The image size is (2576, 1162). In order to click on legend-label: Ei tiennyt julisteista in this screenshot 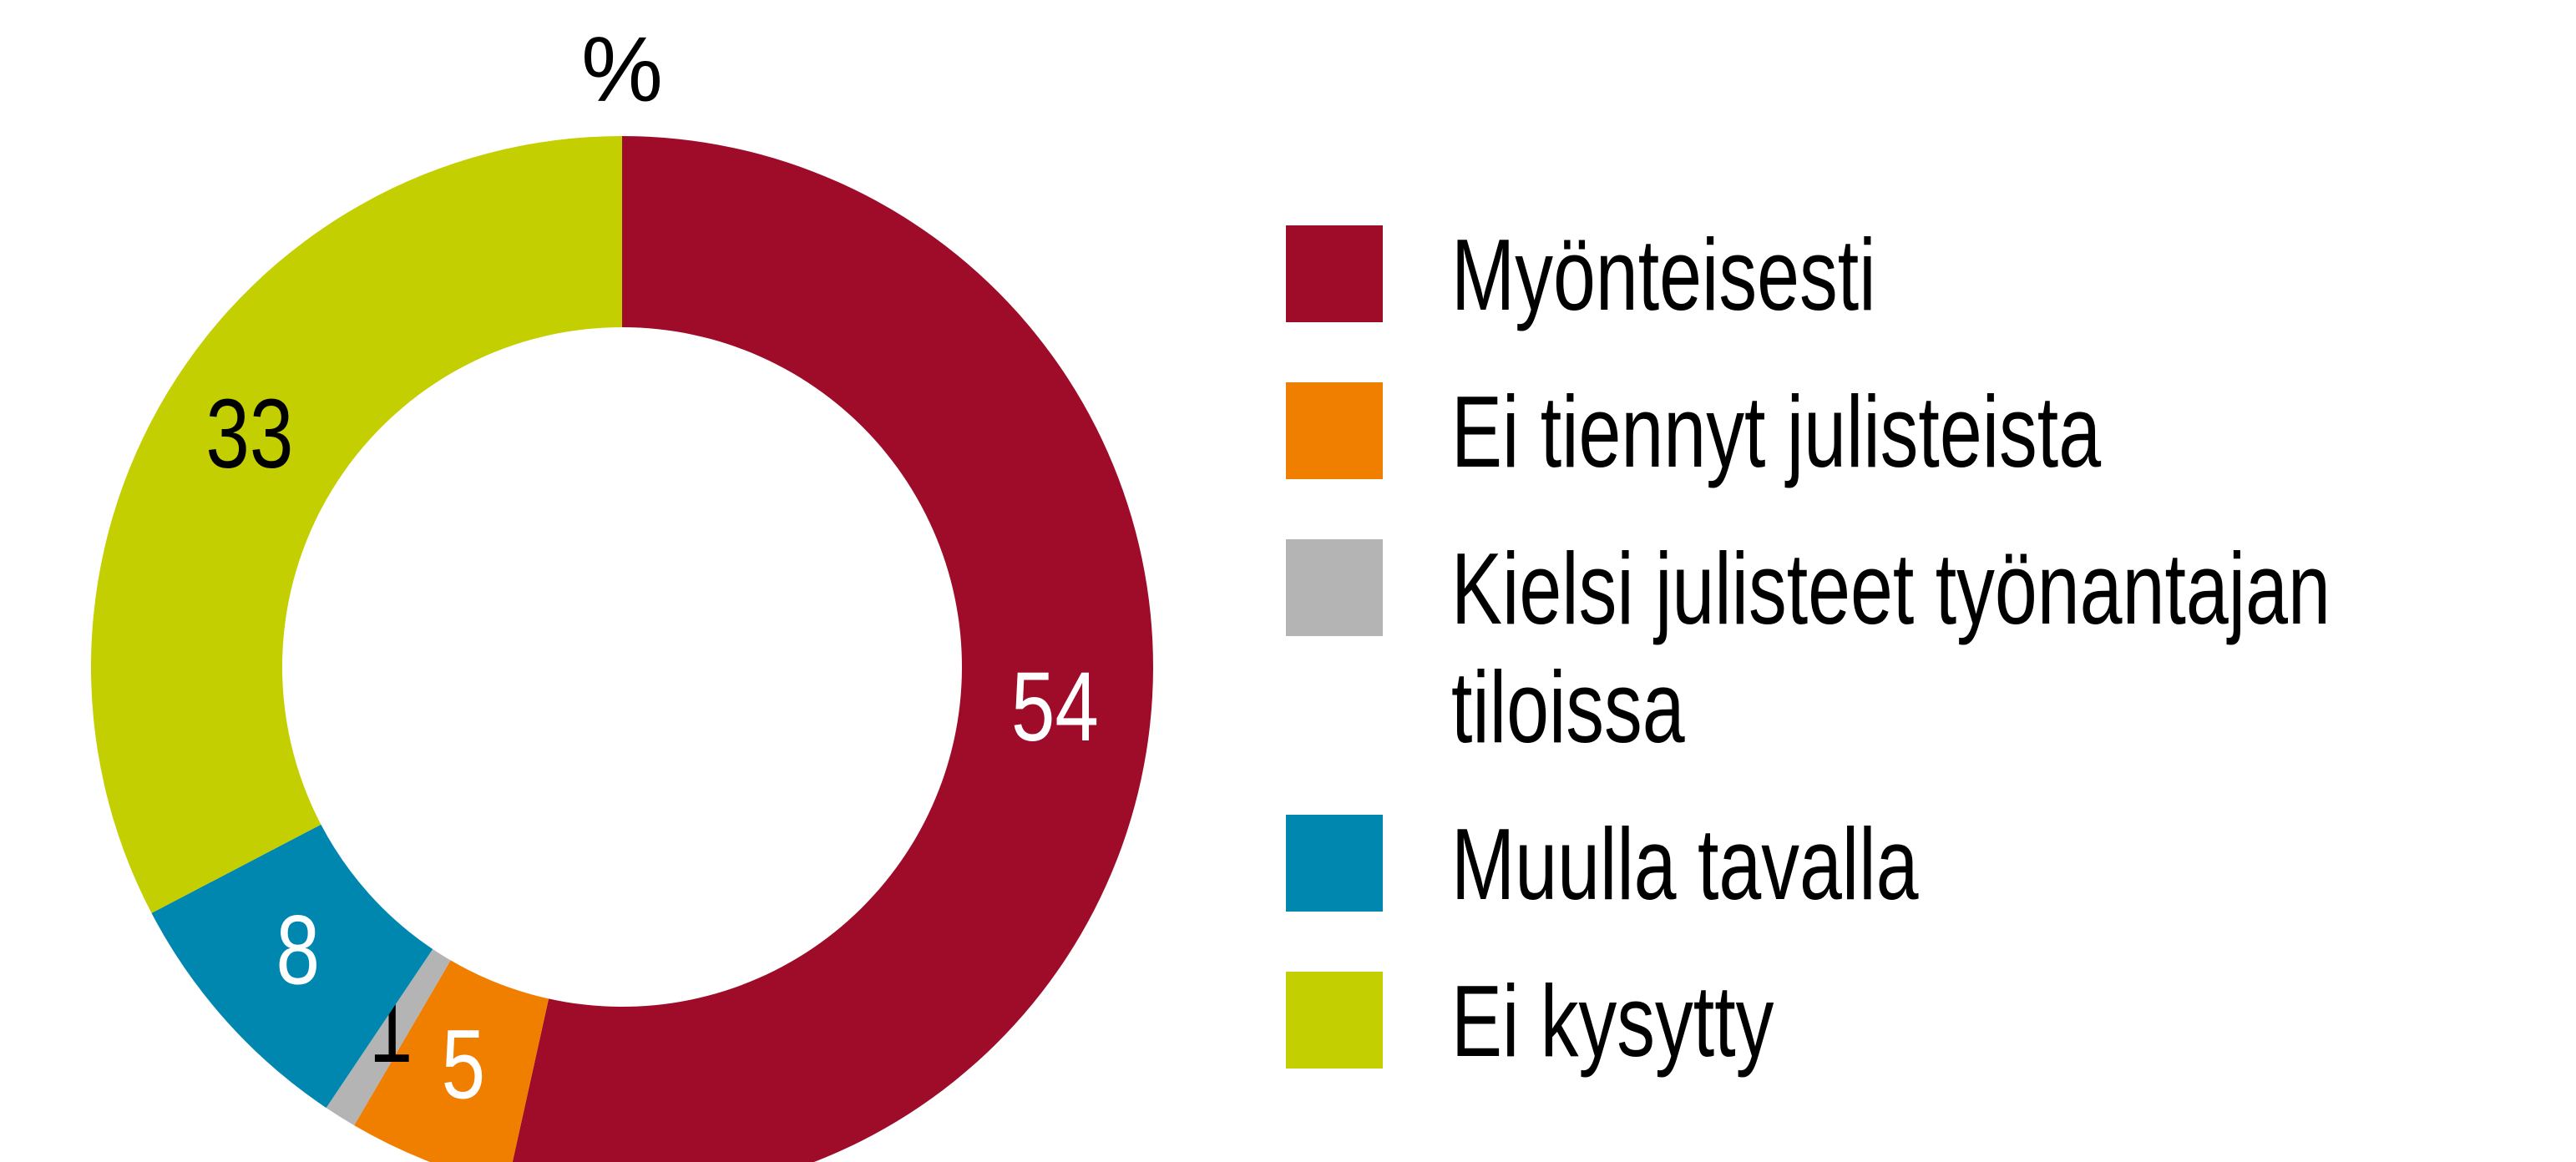, I will do `click(1776, 431)`.